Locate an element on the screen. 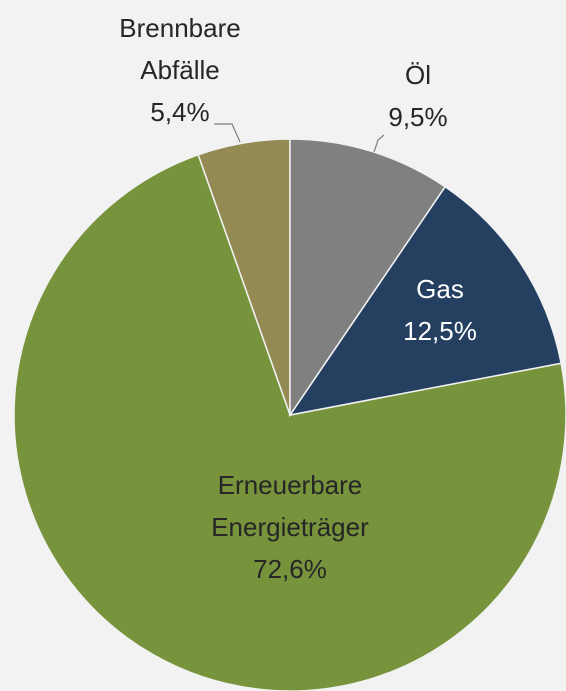 This screenshot has height=691, width=566. category-label: Brennbare Abfälle is located at coordinates (180, 49).